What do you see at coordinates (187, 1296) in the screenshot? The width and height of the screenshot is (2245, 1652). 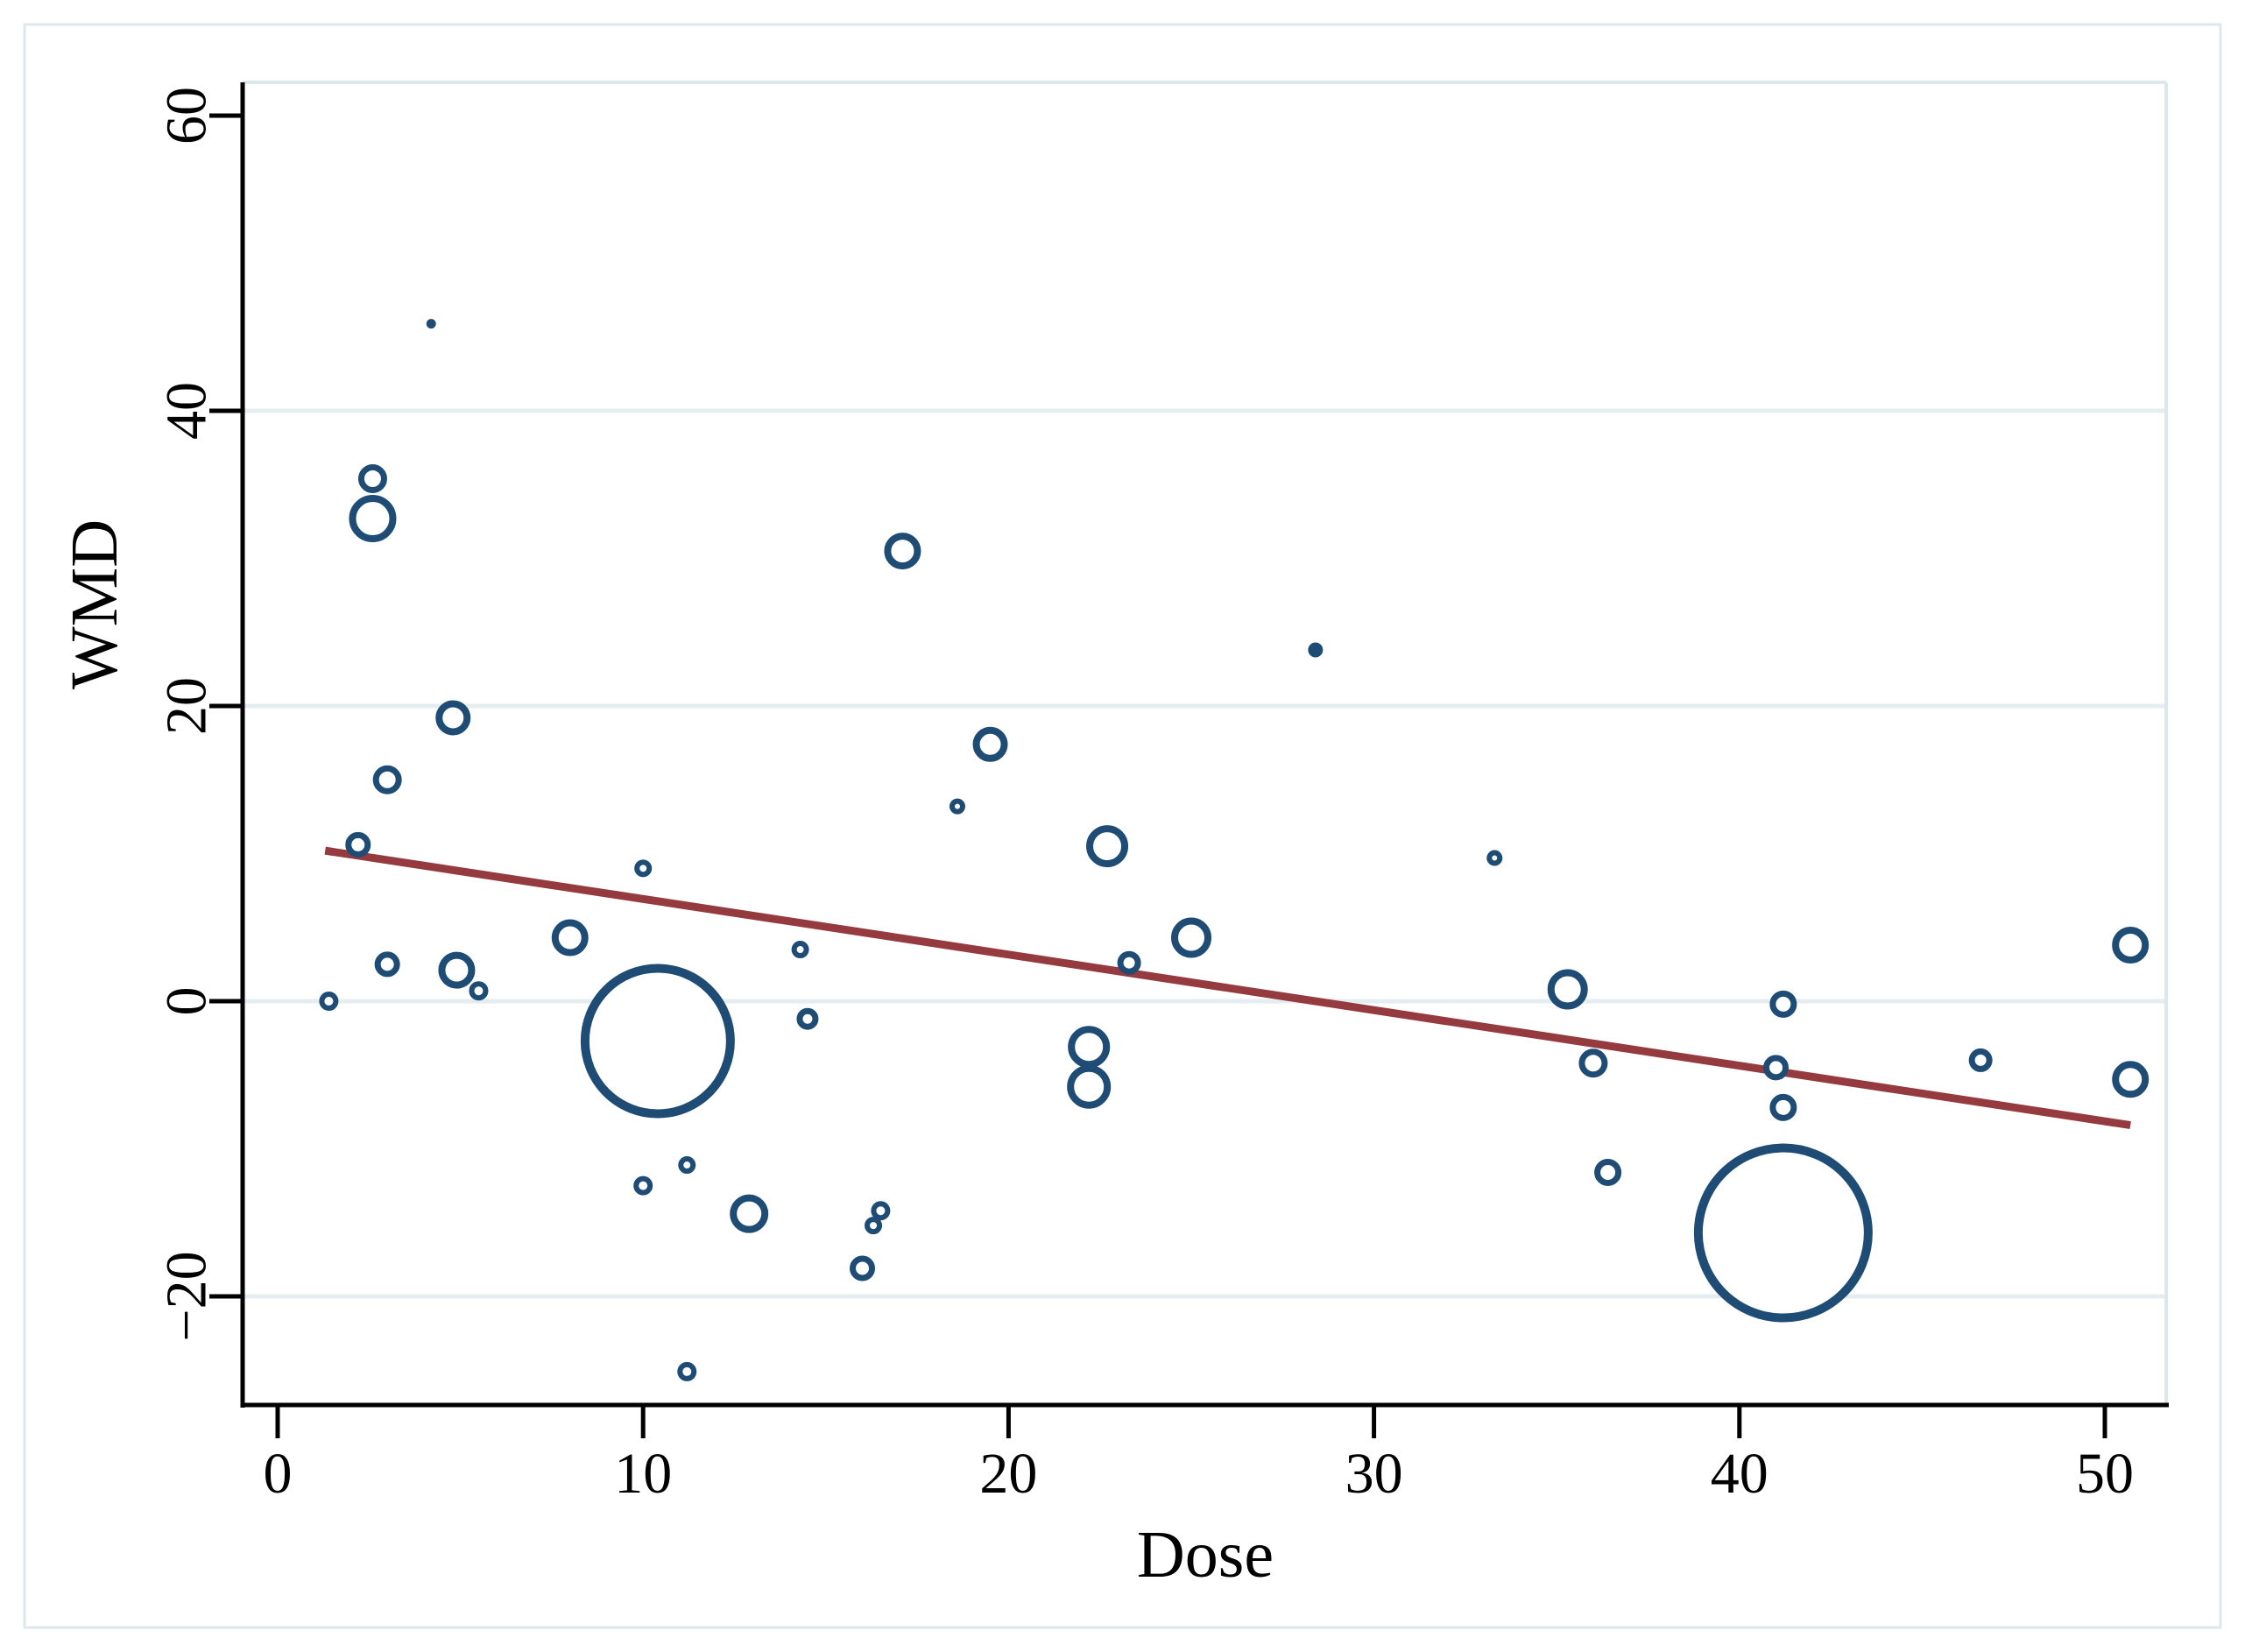 I see `y-tick-label: −20` at bounding box center [187, 1296].